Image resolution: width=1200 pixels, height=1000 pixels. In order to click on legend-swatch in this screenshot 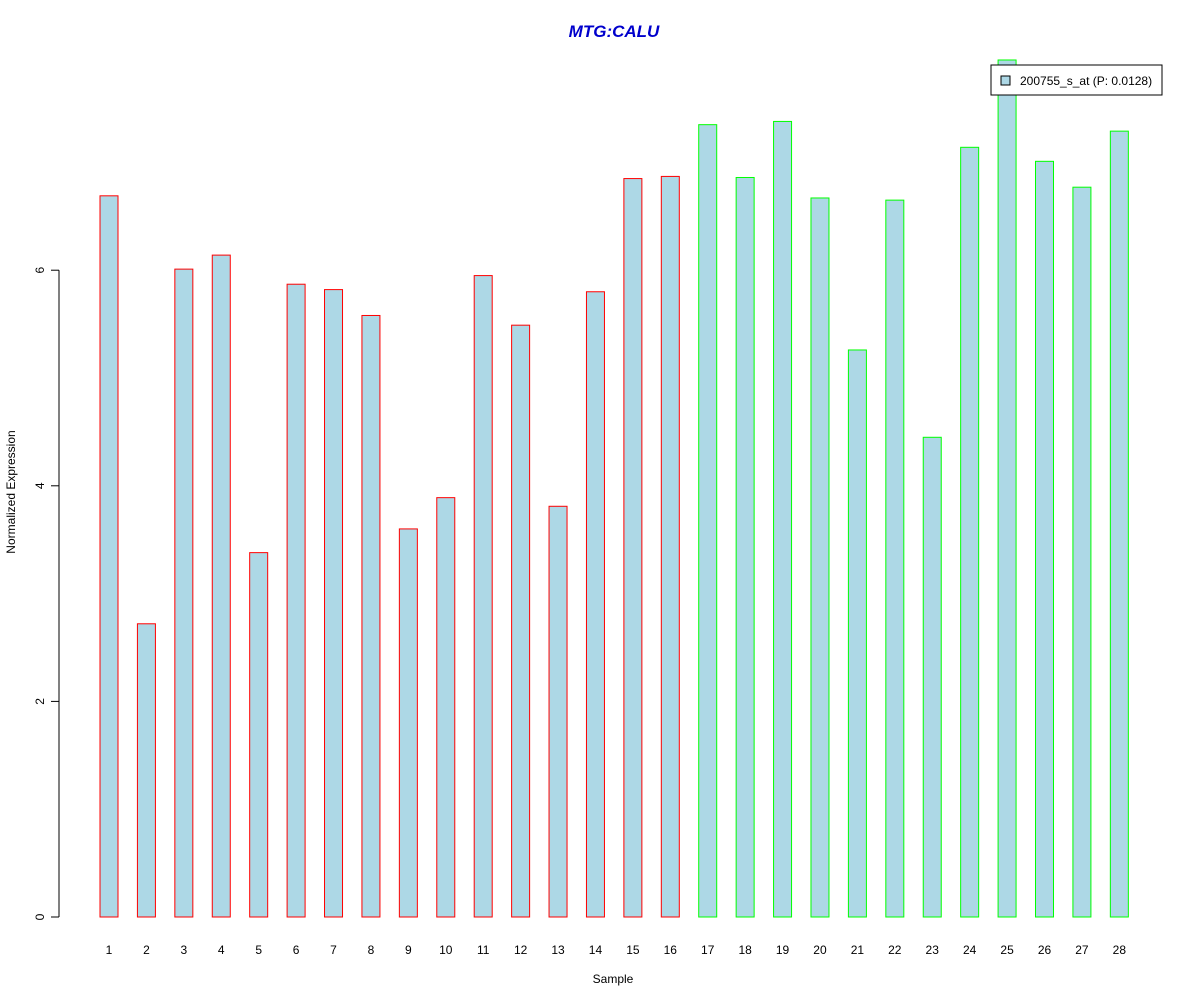, I will do `click(1005, 80)`.